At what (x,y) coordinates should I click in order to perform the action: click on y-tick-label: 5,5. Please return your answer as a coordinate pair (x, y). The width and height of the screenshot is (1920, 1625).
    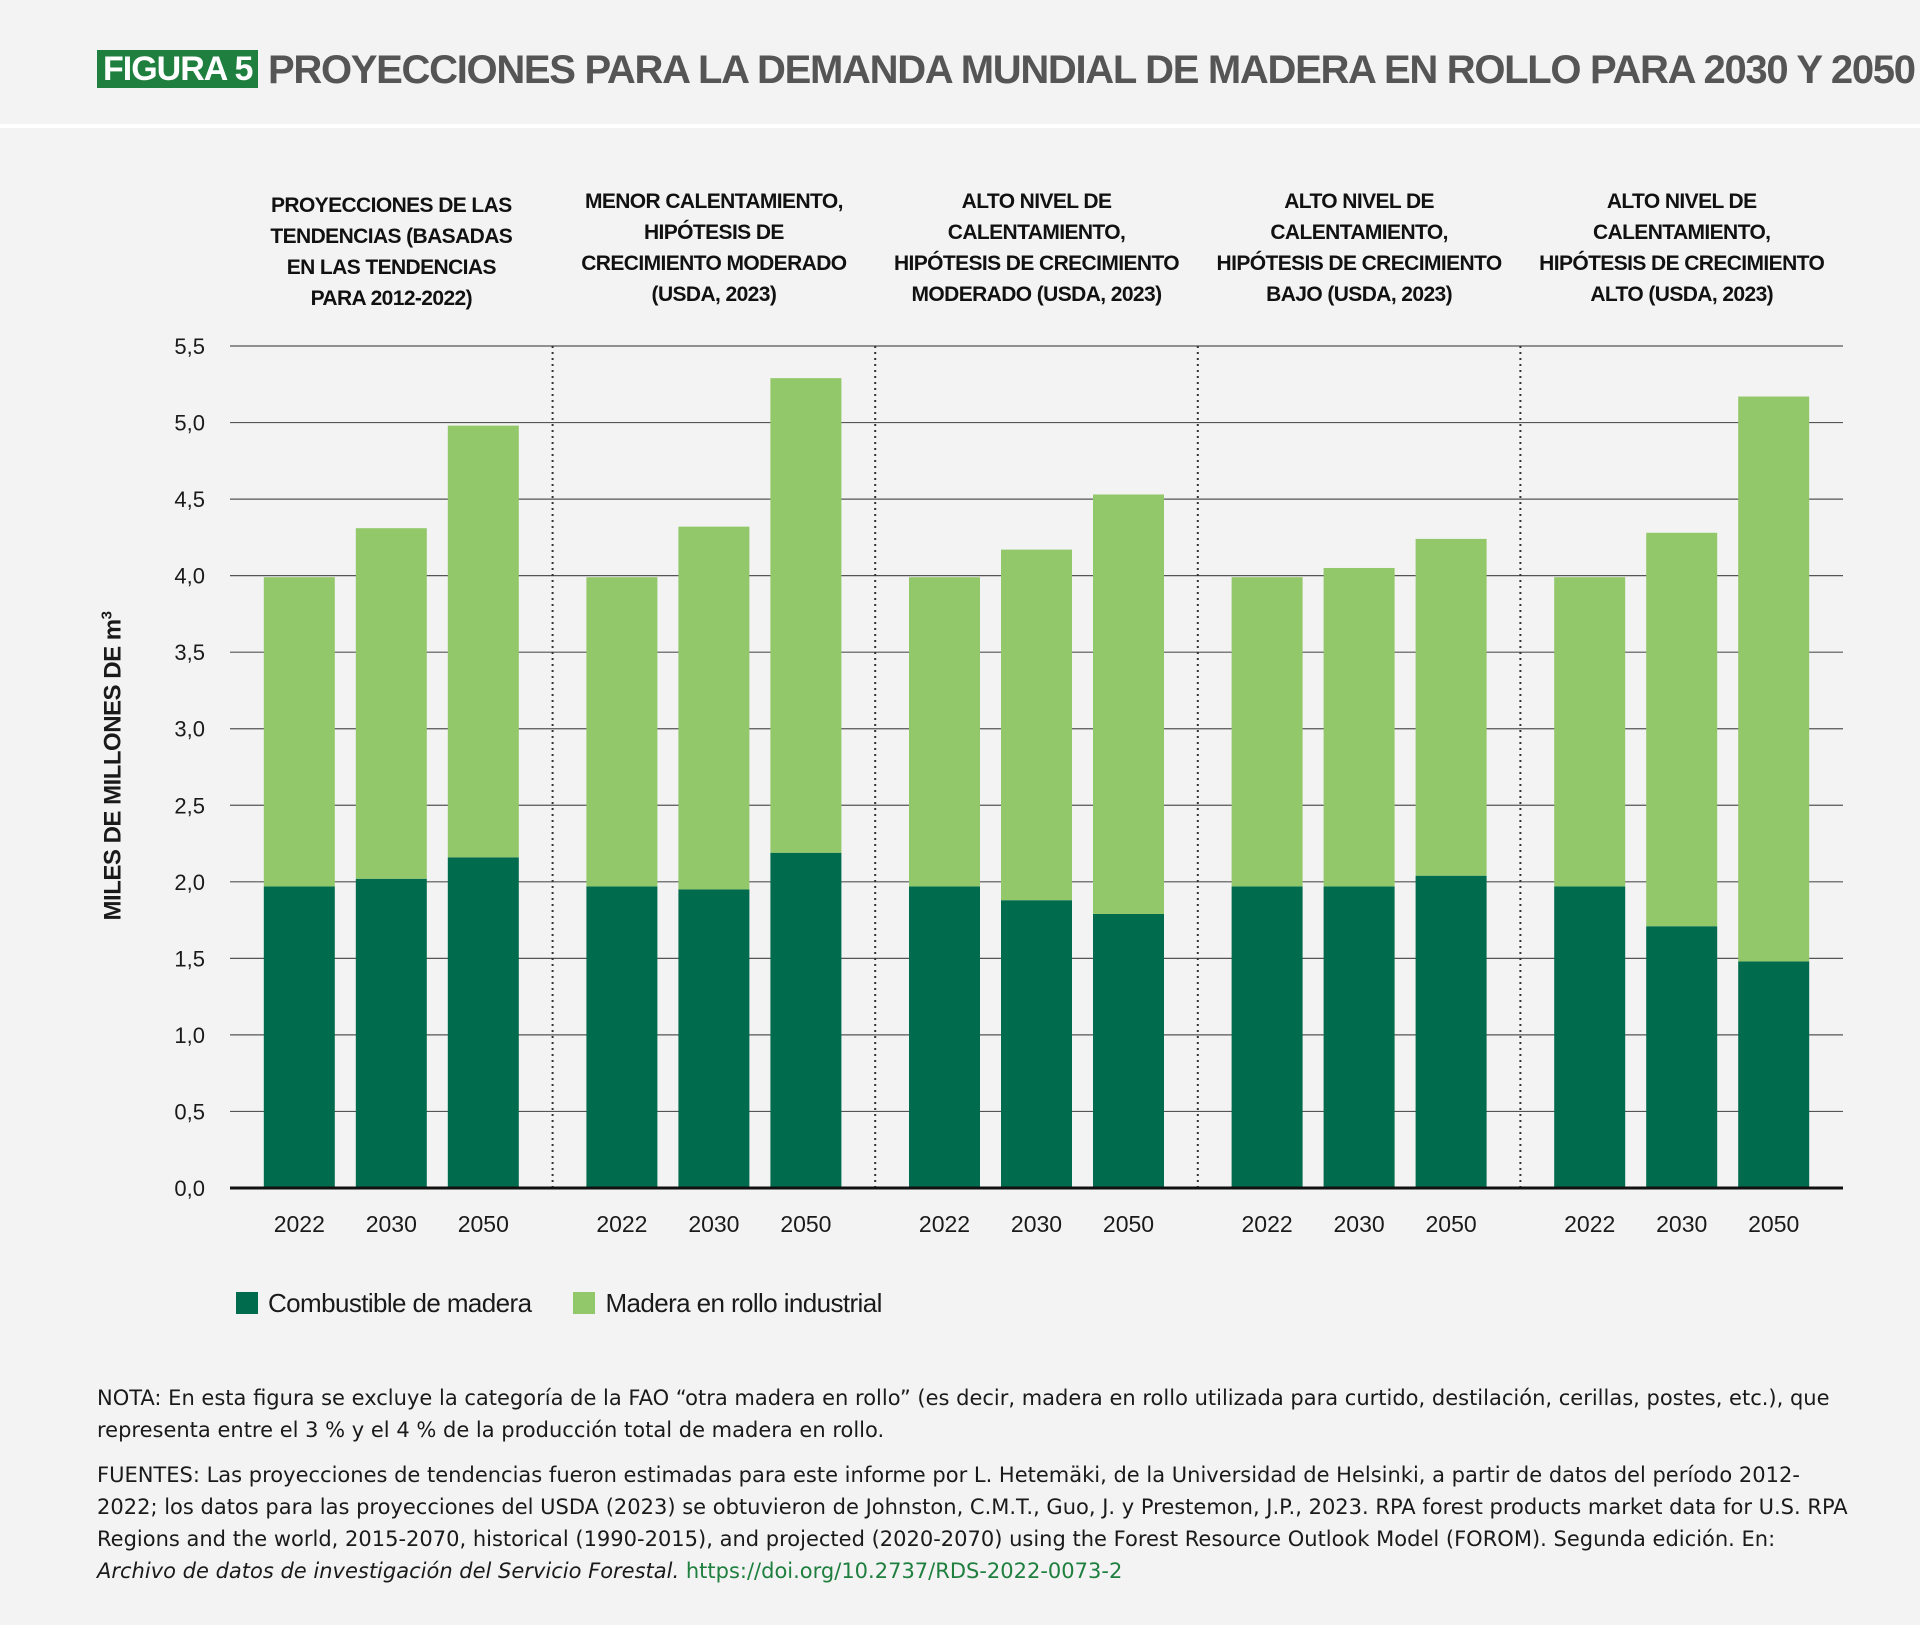
    Looking at the image, I should click on (189, 346).